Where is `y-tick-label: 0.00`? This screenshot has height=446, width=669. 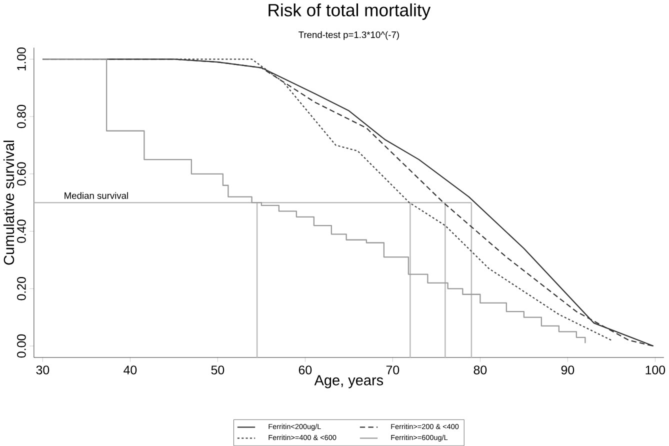 y-tick-label: 0.00 is located at coordinates (21, 346).